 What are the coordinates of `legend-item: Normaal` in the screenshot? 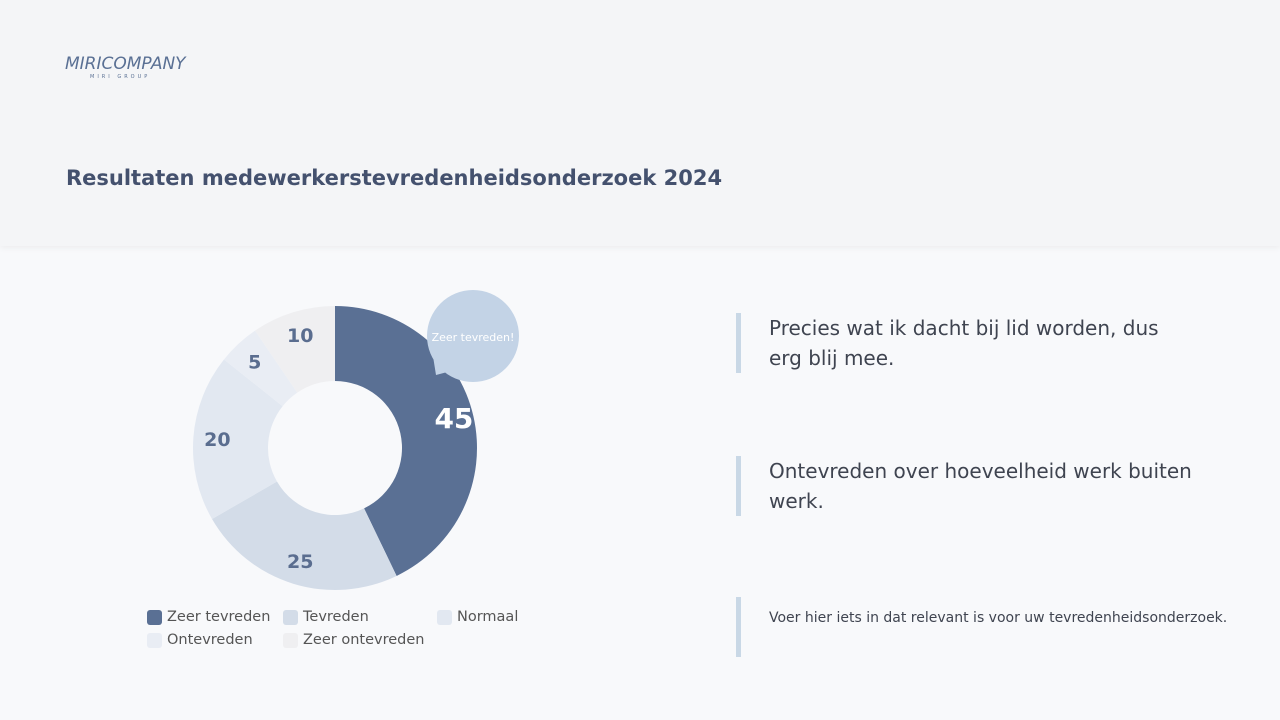 It's located at (477, 617).